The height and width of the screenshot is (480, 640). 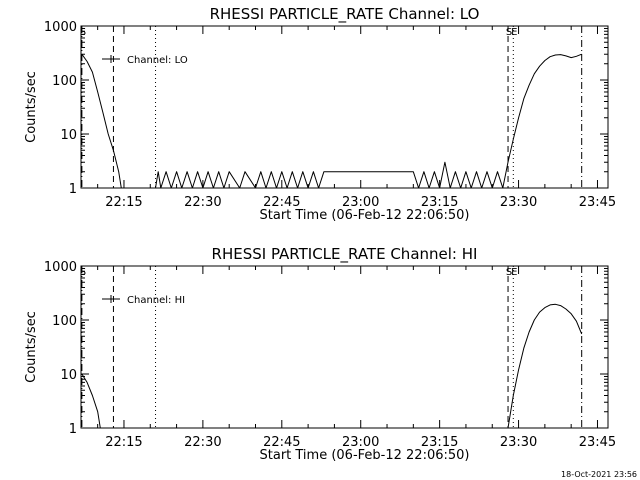 What do you see at coordinates (156, 300) in the screenshot?
I see `legend-label: Channel: HI` at bounding box center [156, 300].